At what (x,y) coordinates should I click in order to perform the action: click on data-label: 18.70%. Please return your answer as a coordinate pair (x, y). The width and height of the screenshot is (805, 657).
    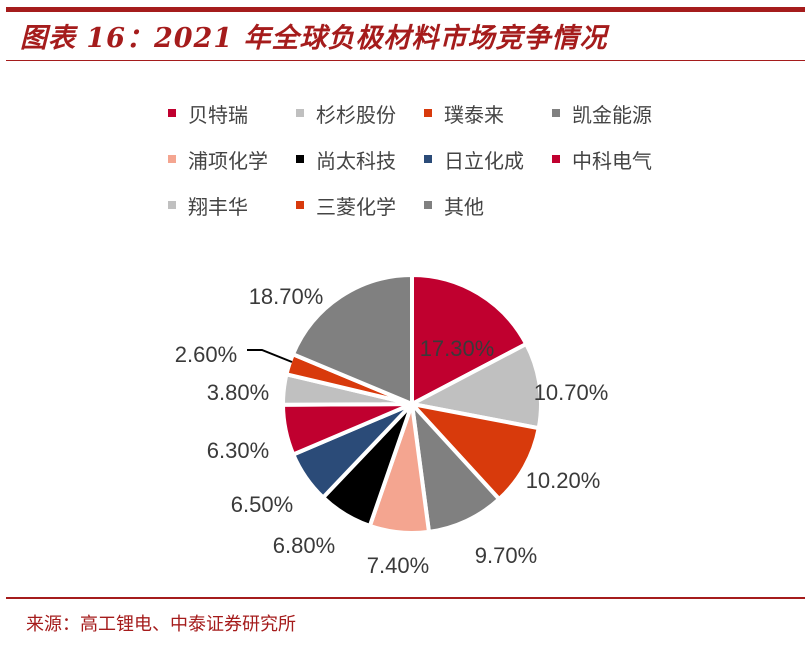
    Looking at the image, I should click on (286, 296).